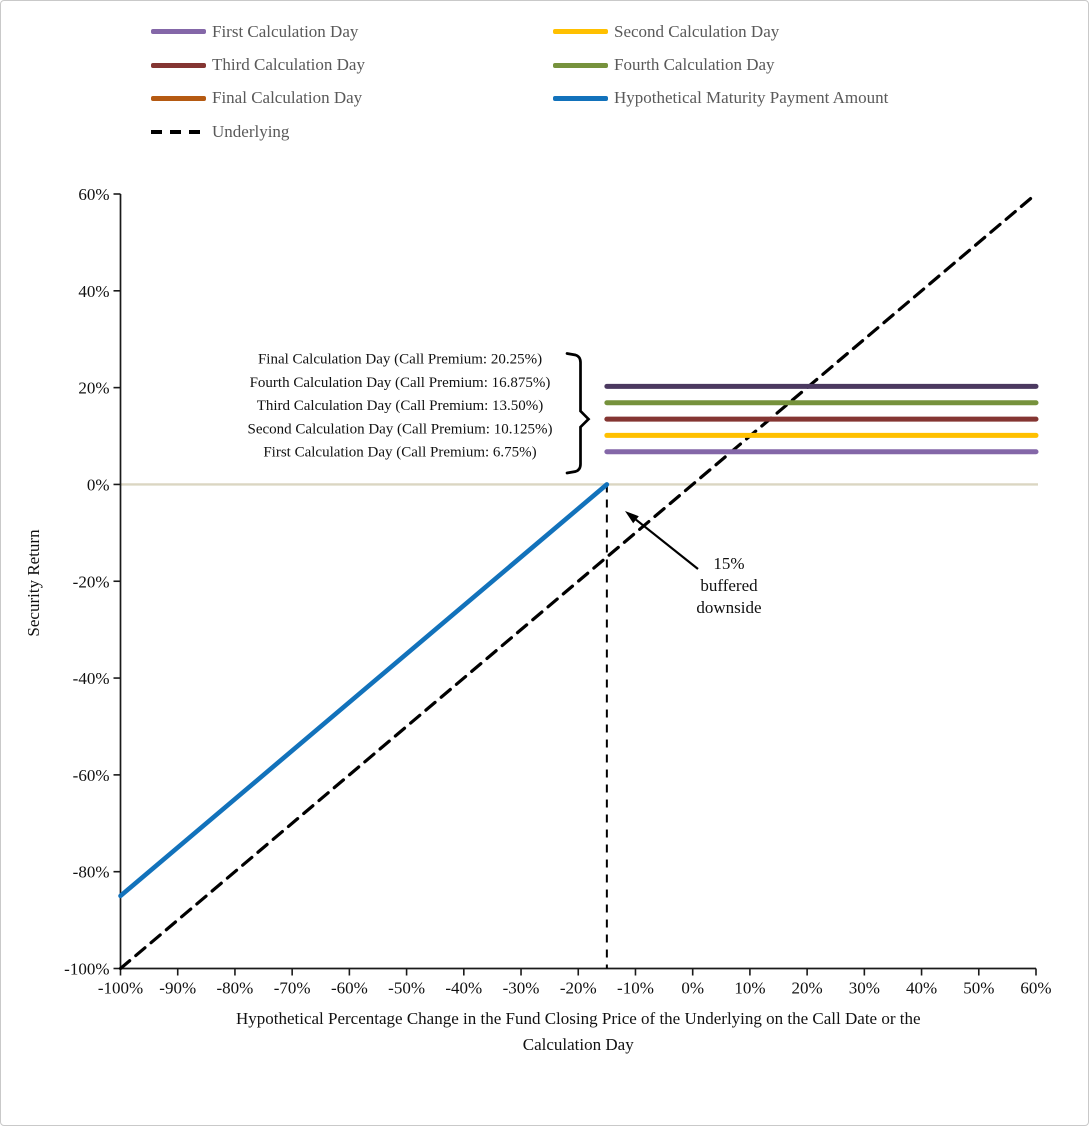 The image size is (1089, 1126). Describe the element at coordinates (807, 988) in the screenshot. I see `x-tick-label: 20%` at that location.